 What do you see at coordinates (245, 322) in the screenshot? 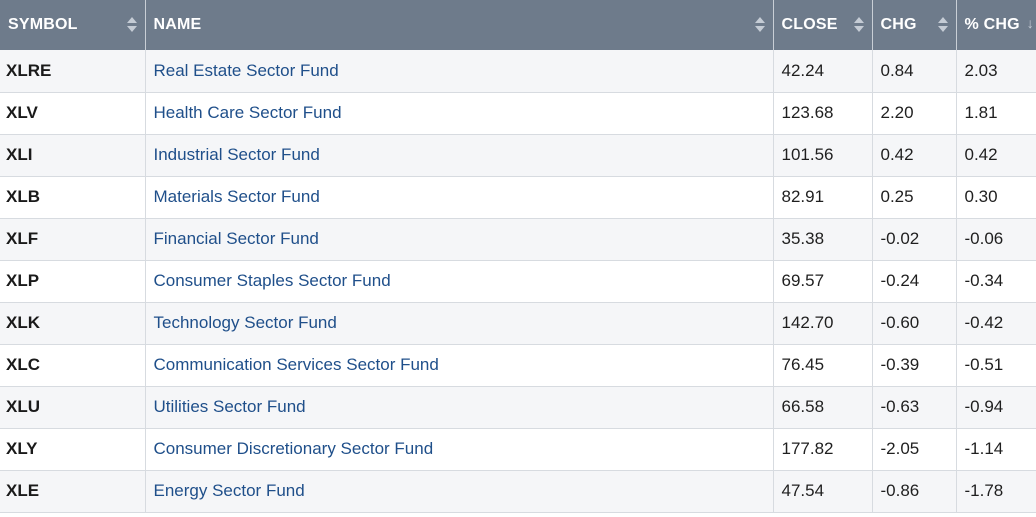
I see `fund-name-link: Technology Sector Fund` at bounding box center [245, 322].